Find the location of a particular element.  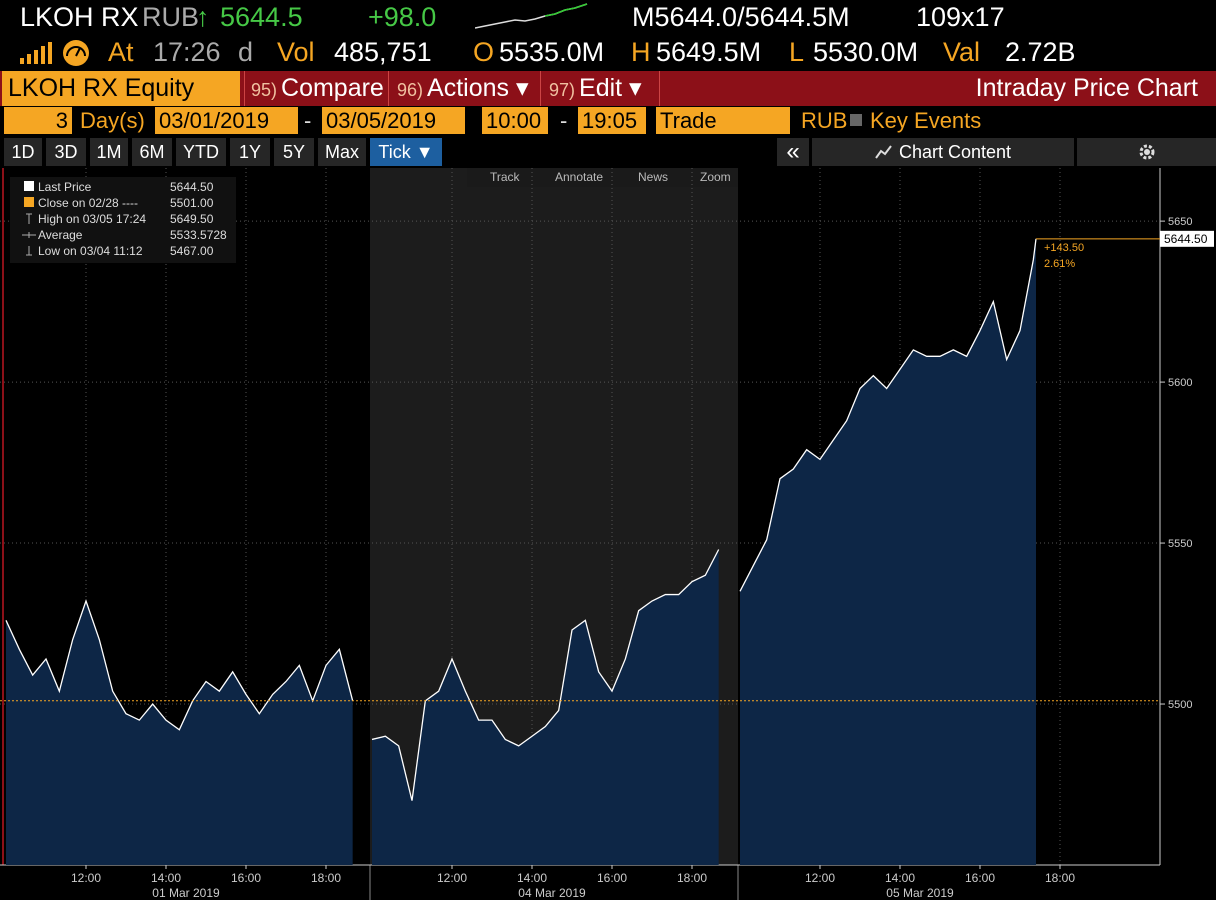

key-events: Key Events is located at coordinates (931, 120).